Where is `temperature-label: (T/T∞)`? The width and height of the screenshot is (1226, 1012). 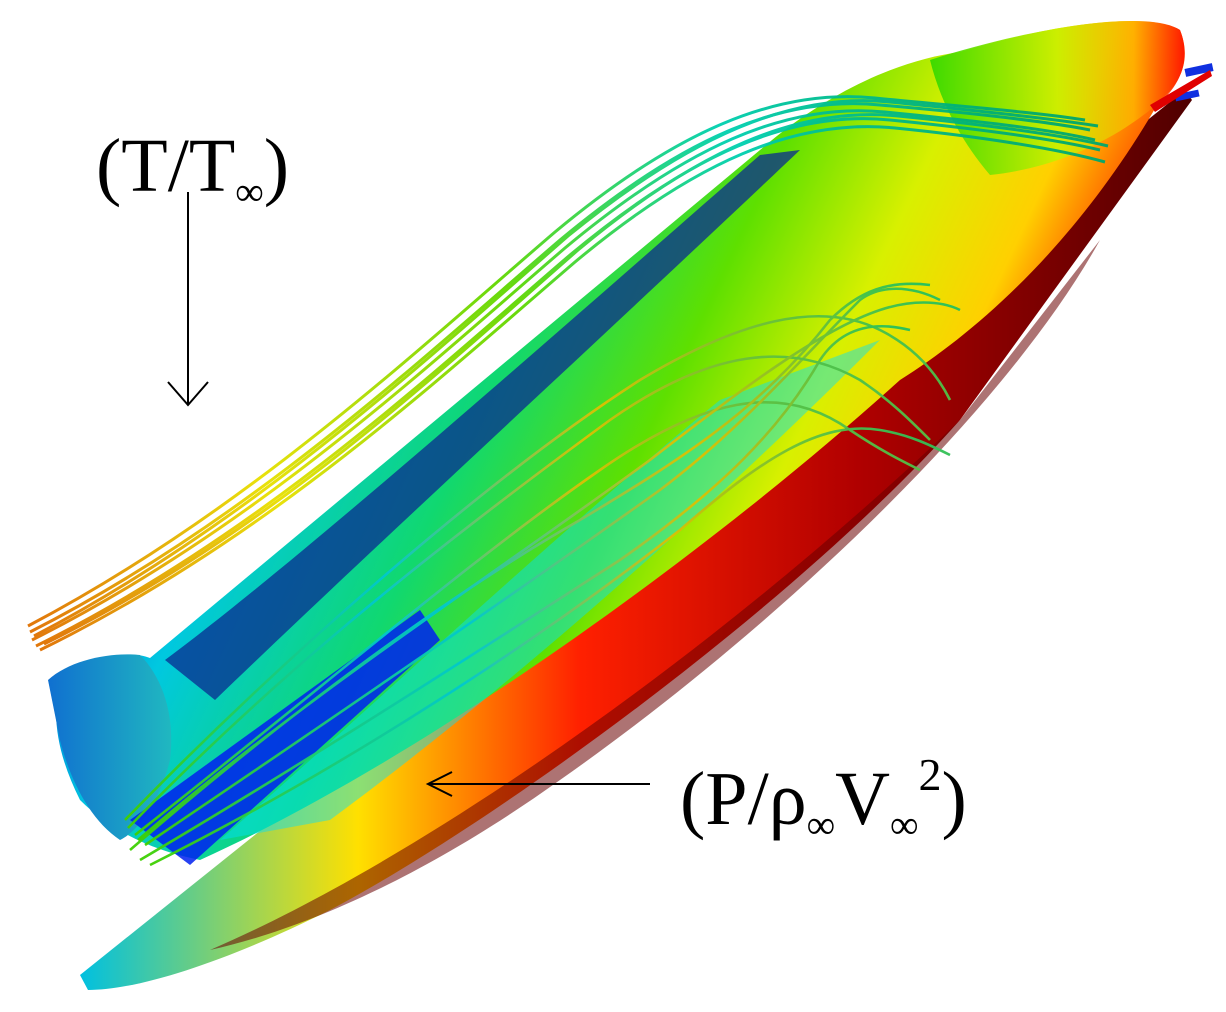
temperature-label: (T/T∞) is located at coordinates (192, 170).